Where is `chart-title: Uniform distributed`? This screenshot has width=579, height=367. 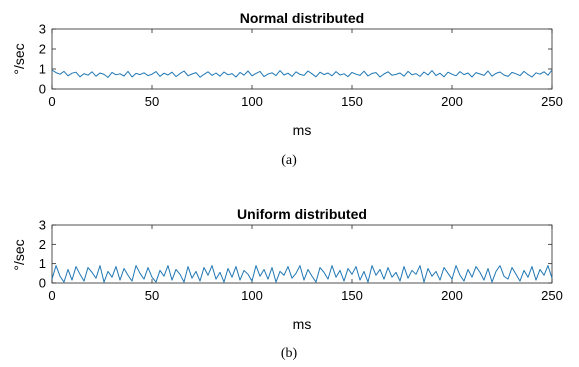 chart-title: Uniform distributed is located at coordinates (302, 214).